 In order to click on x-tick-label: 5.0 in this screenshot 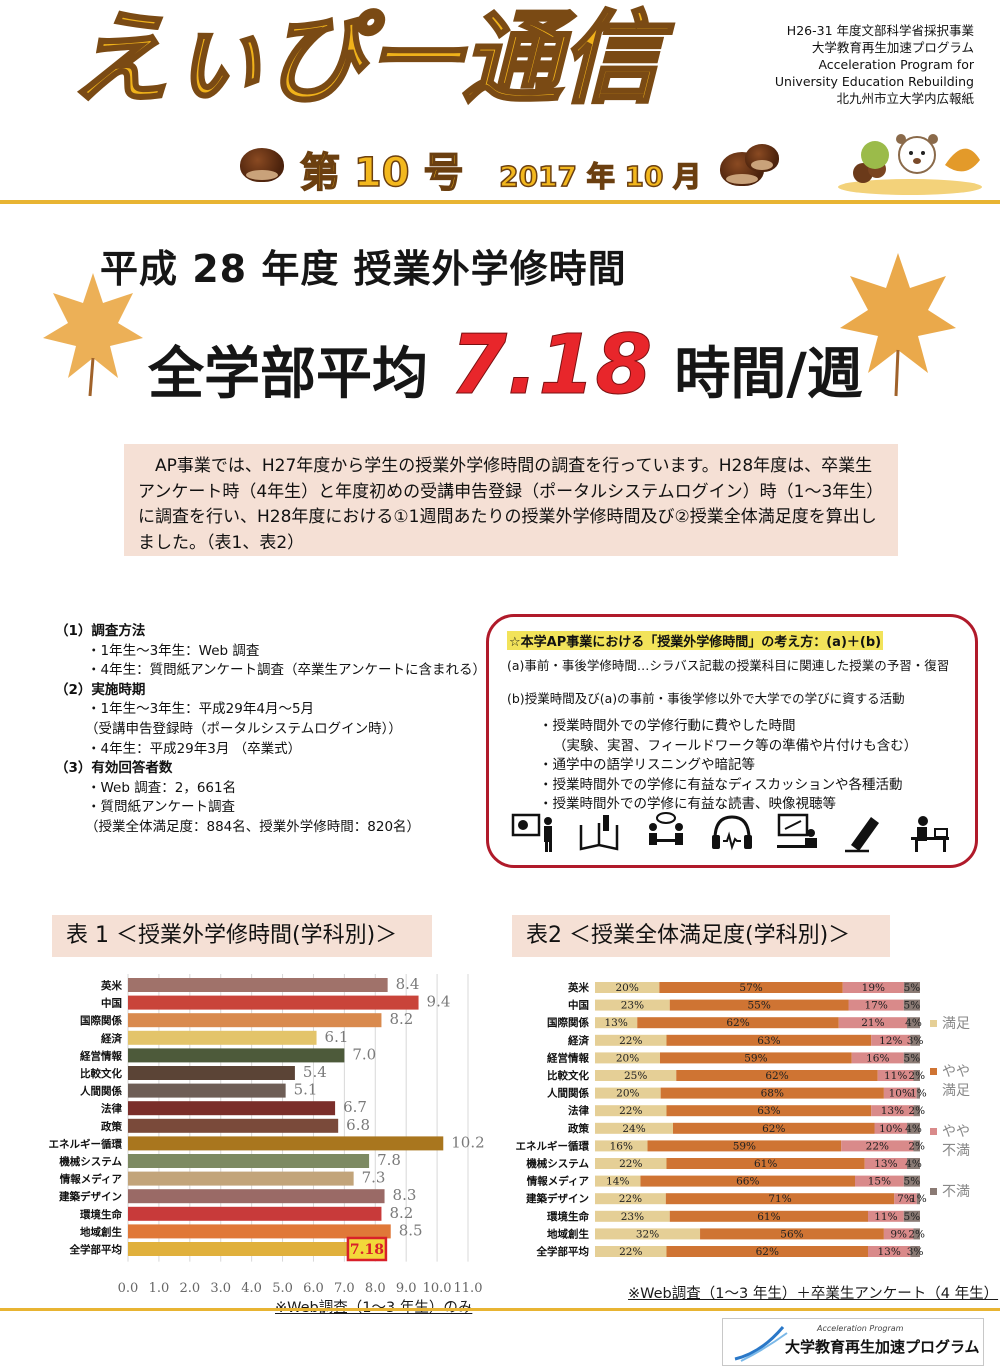, I will do `click(282, 1288)`.